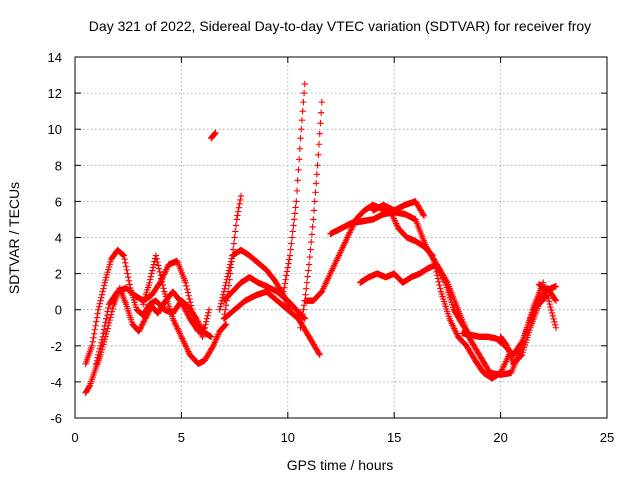  Describe the element at coordinates (55, 57) in the screenshot. I see `y-tick-label: 14` at that location.